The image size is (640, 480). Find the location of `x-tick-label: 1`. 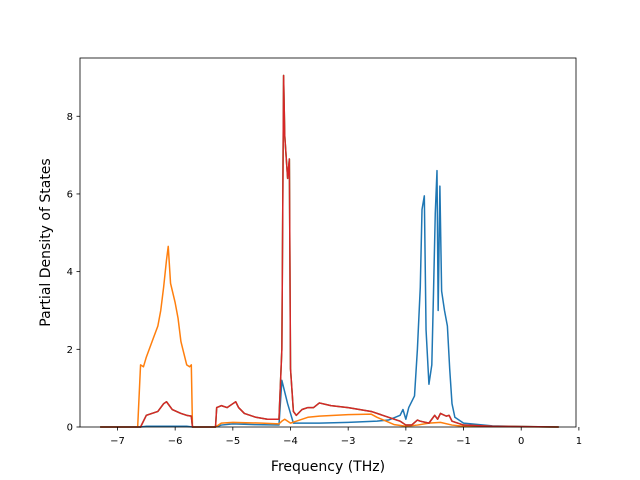

x-tick-label: 1 is located at coordinates (579, 441).